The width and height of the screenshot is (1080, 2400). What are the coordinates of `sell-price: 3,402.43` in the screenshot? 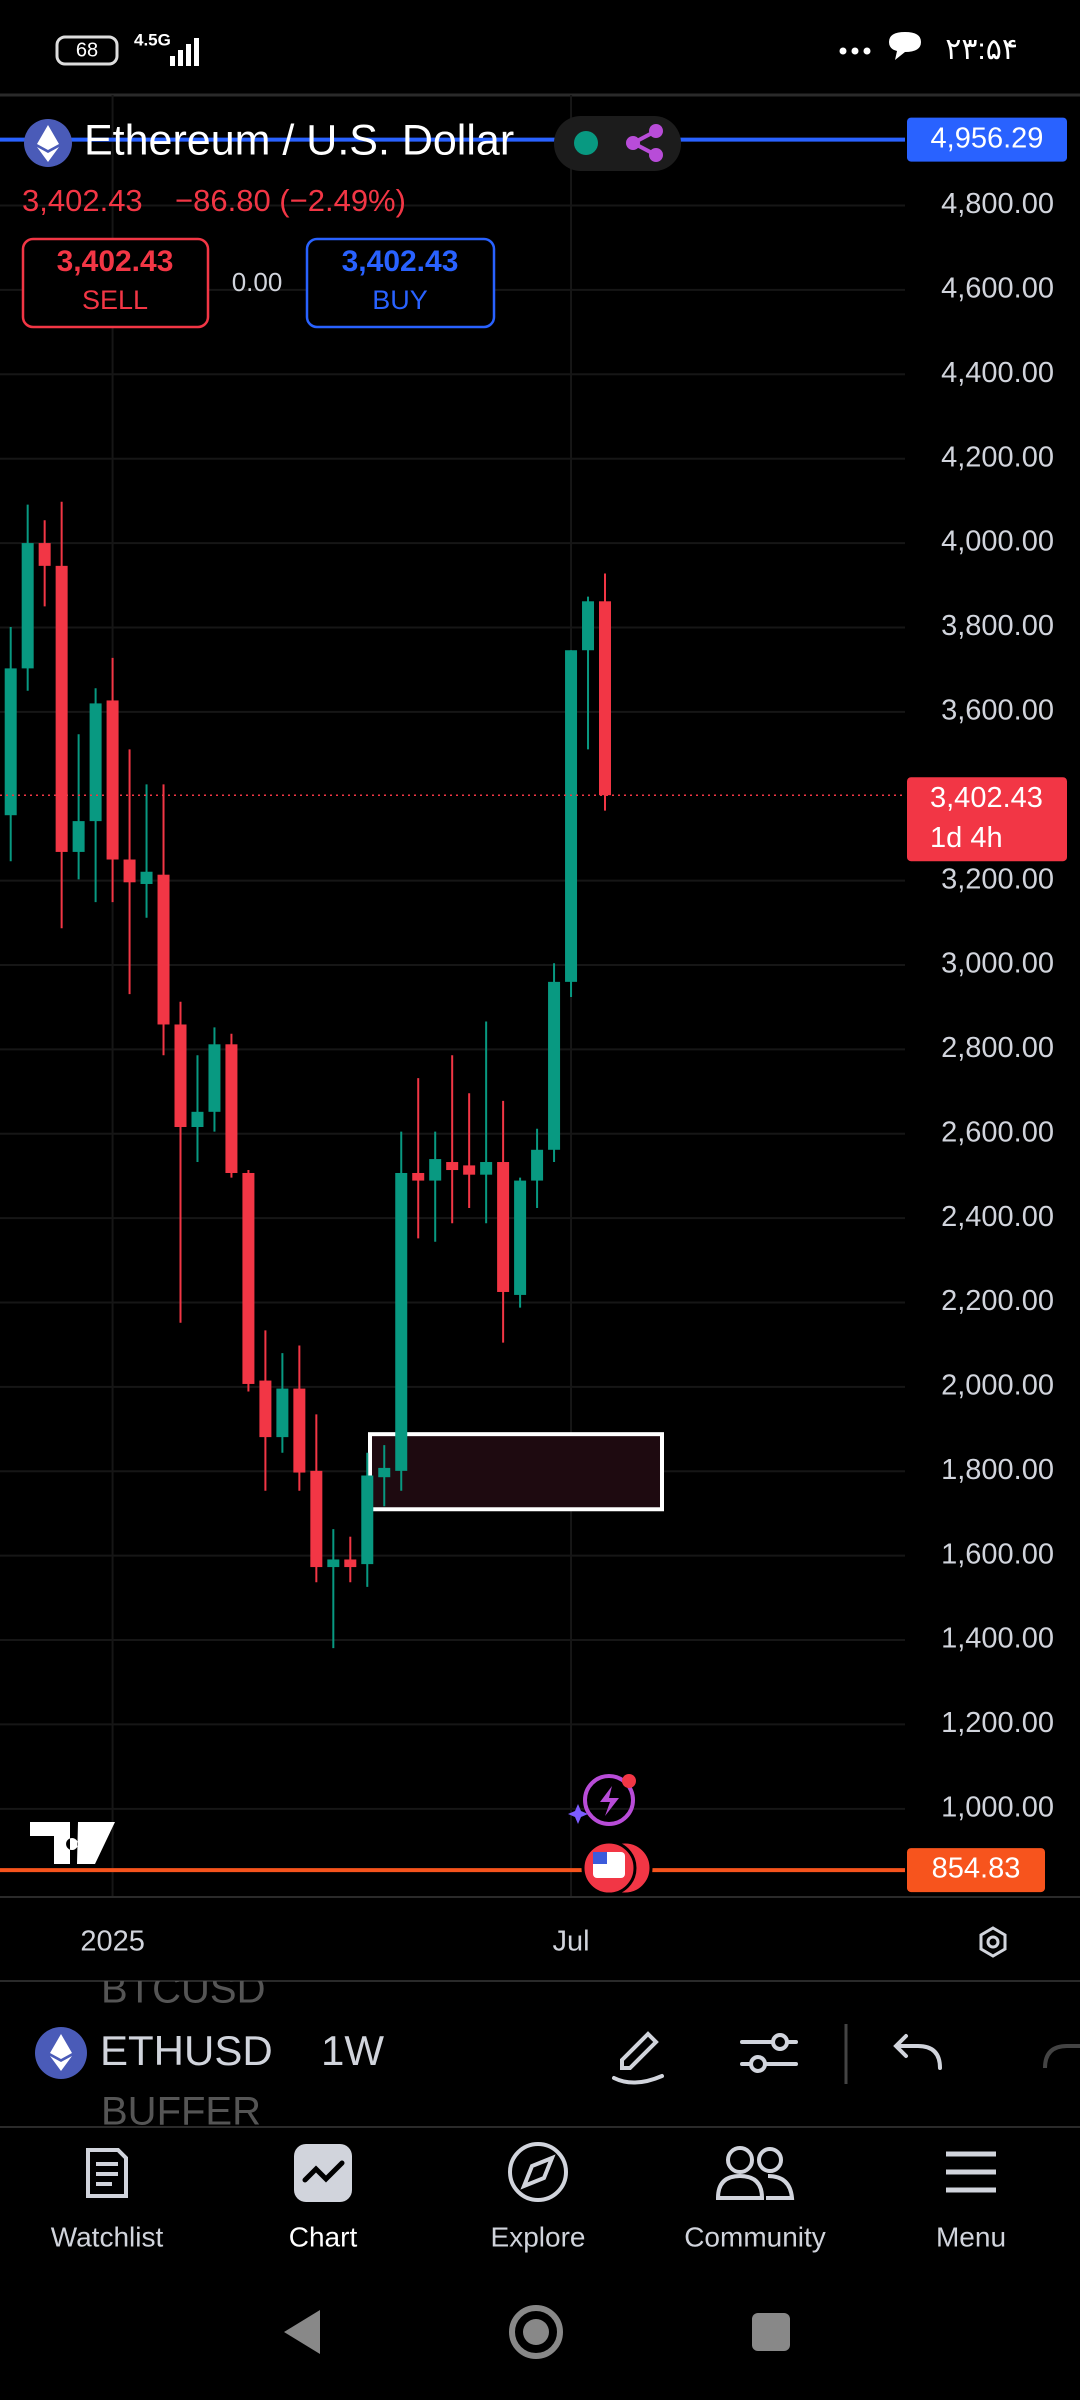 It's located at (115, 261).